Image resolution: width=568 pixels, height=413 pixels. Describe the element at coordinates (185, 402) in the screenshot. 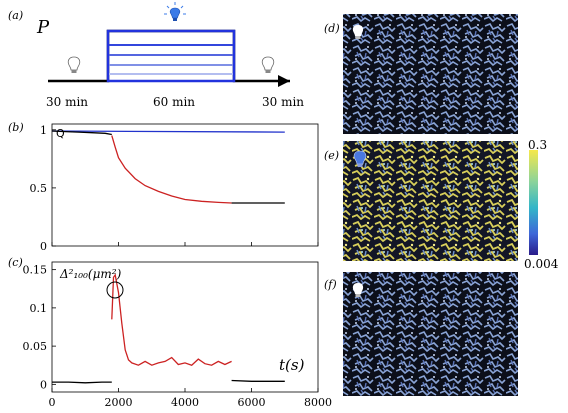

I see `x-tick-label: 4000` at that location.